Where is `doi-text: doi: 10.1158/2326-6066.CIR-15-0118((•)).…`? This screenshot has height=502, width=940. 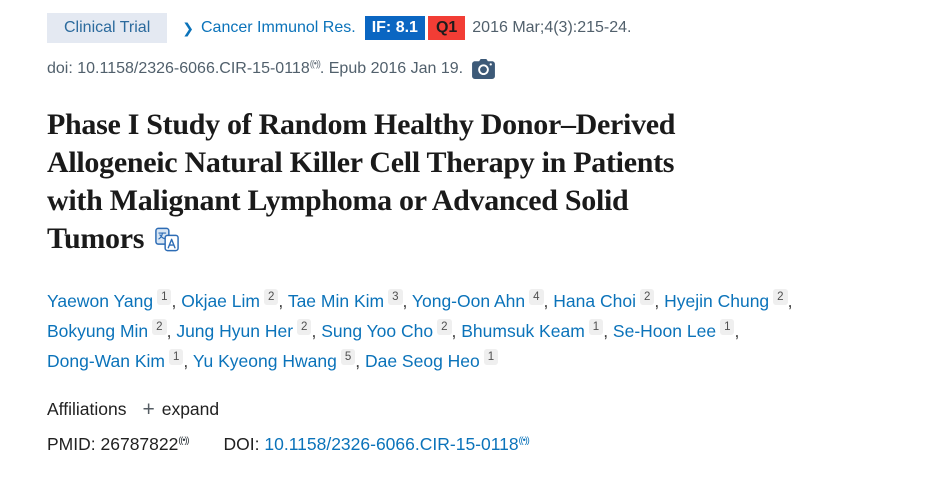 doi-text: doi: 10.1158/2326-6066.CIR-15-0118((•)).… is located at coordinates (255, 67).